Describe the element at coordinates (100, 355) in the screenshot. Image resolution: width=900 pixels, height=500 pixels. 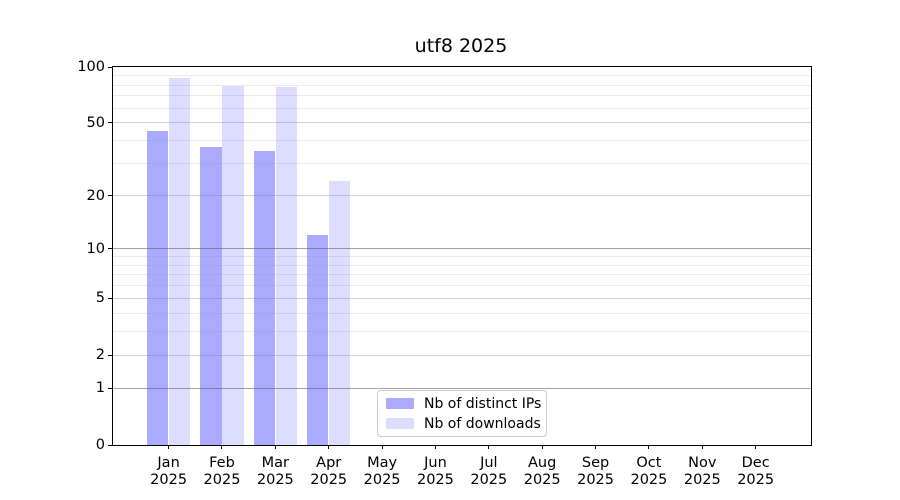
I see `y-tick-label-2: 2` at that location.